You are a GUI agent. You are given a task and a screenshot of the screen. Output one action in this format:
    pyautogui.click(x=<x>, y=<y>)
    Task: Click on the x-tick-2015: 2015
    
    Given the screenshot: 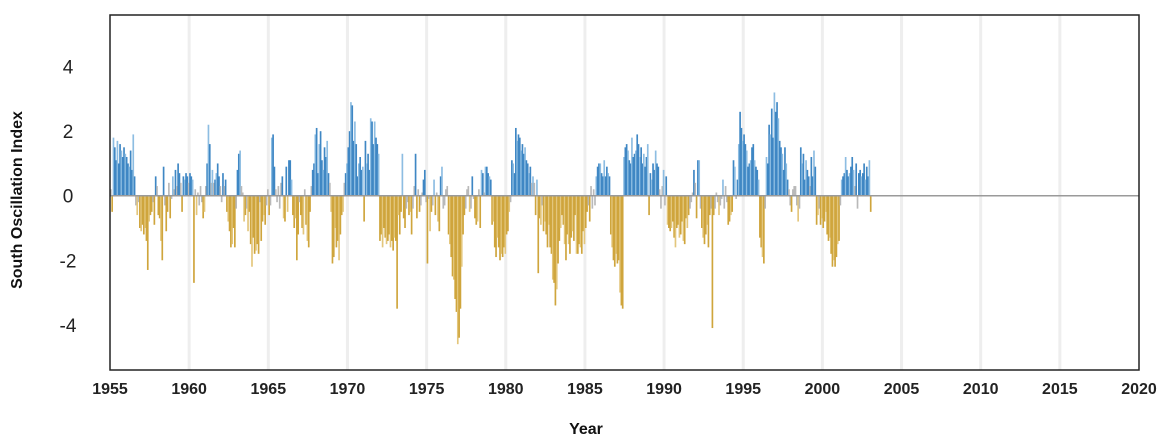 What is the action you would take?
    pyautogui.click(x=1060, y=389)
    